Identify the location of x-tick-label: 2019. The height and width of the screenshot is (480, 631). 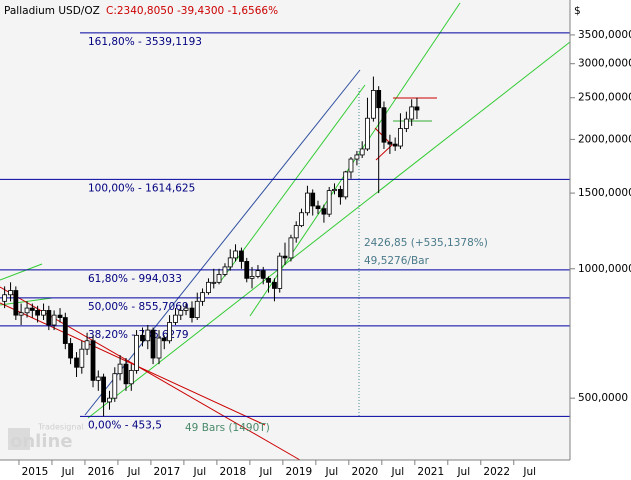
(298, 472).